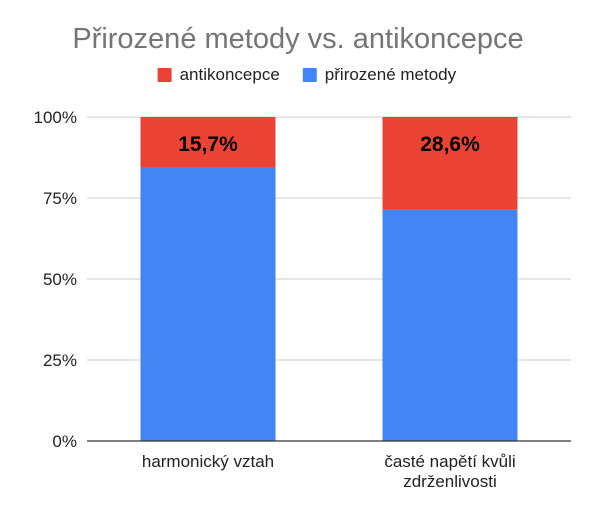  I want to click on data-label: 28,6%, so click(450, 144).